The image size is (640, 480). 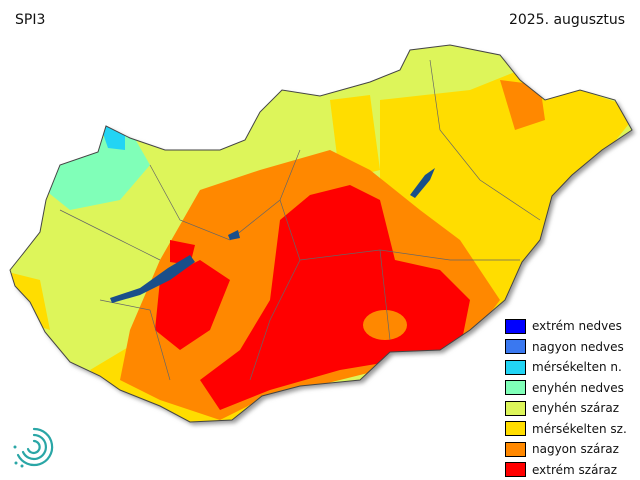 I want to click on legend-label: extrém száraz, so click(x=575, y=469).